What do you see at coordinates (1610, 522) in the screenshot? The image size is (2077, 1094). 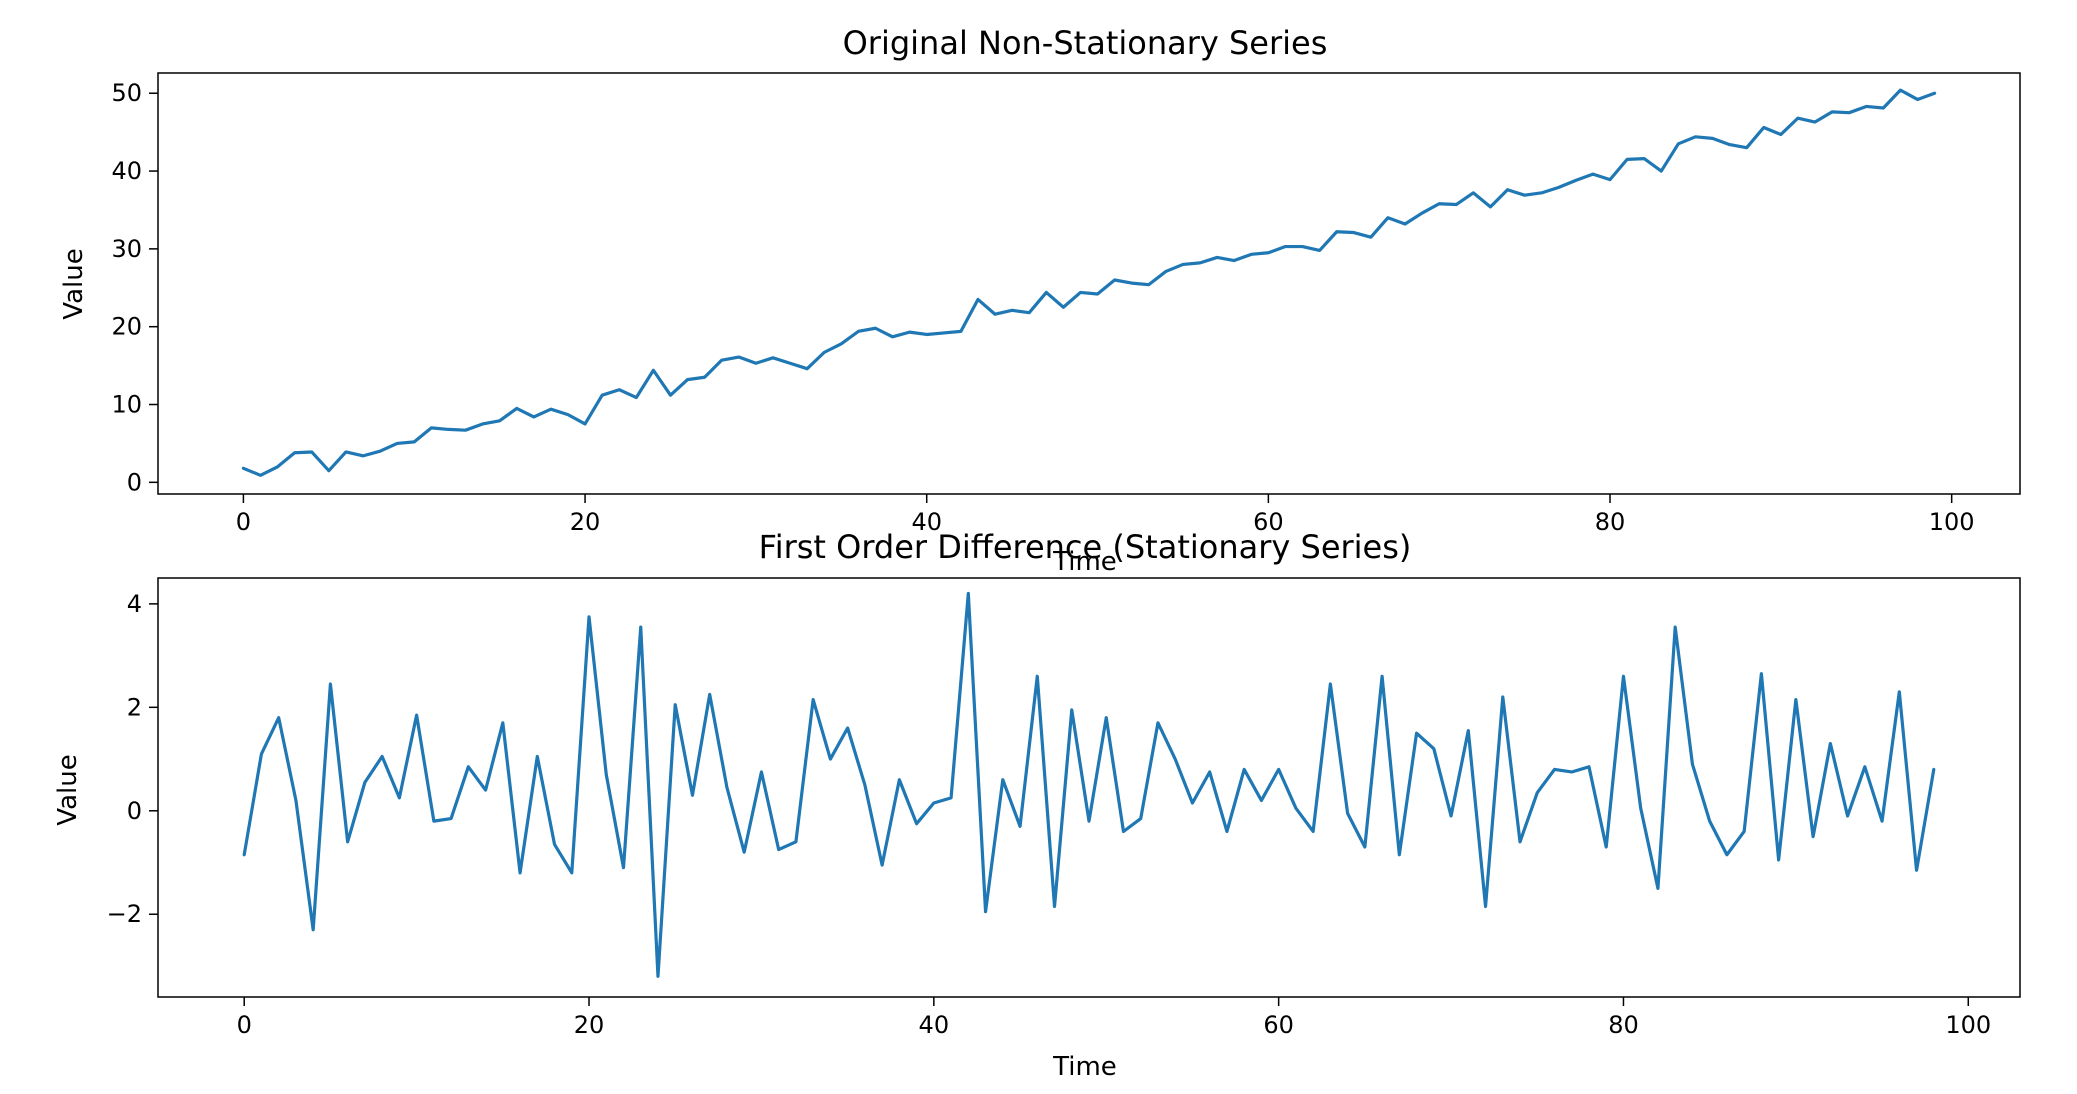 I see `top-x-tick-label: 80` at bounding box center [1610, 522].